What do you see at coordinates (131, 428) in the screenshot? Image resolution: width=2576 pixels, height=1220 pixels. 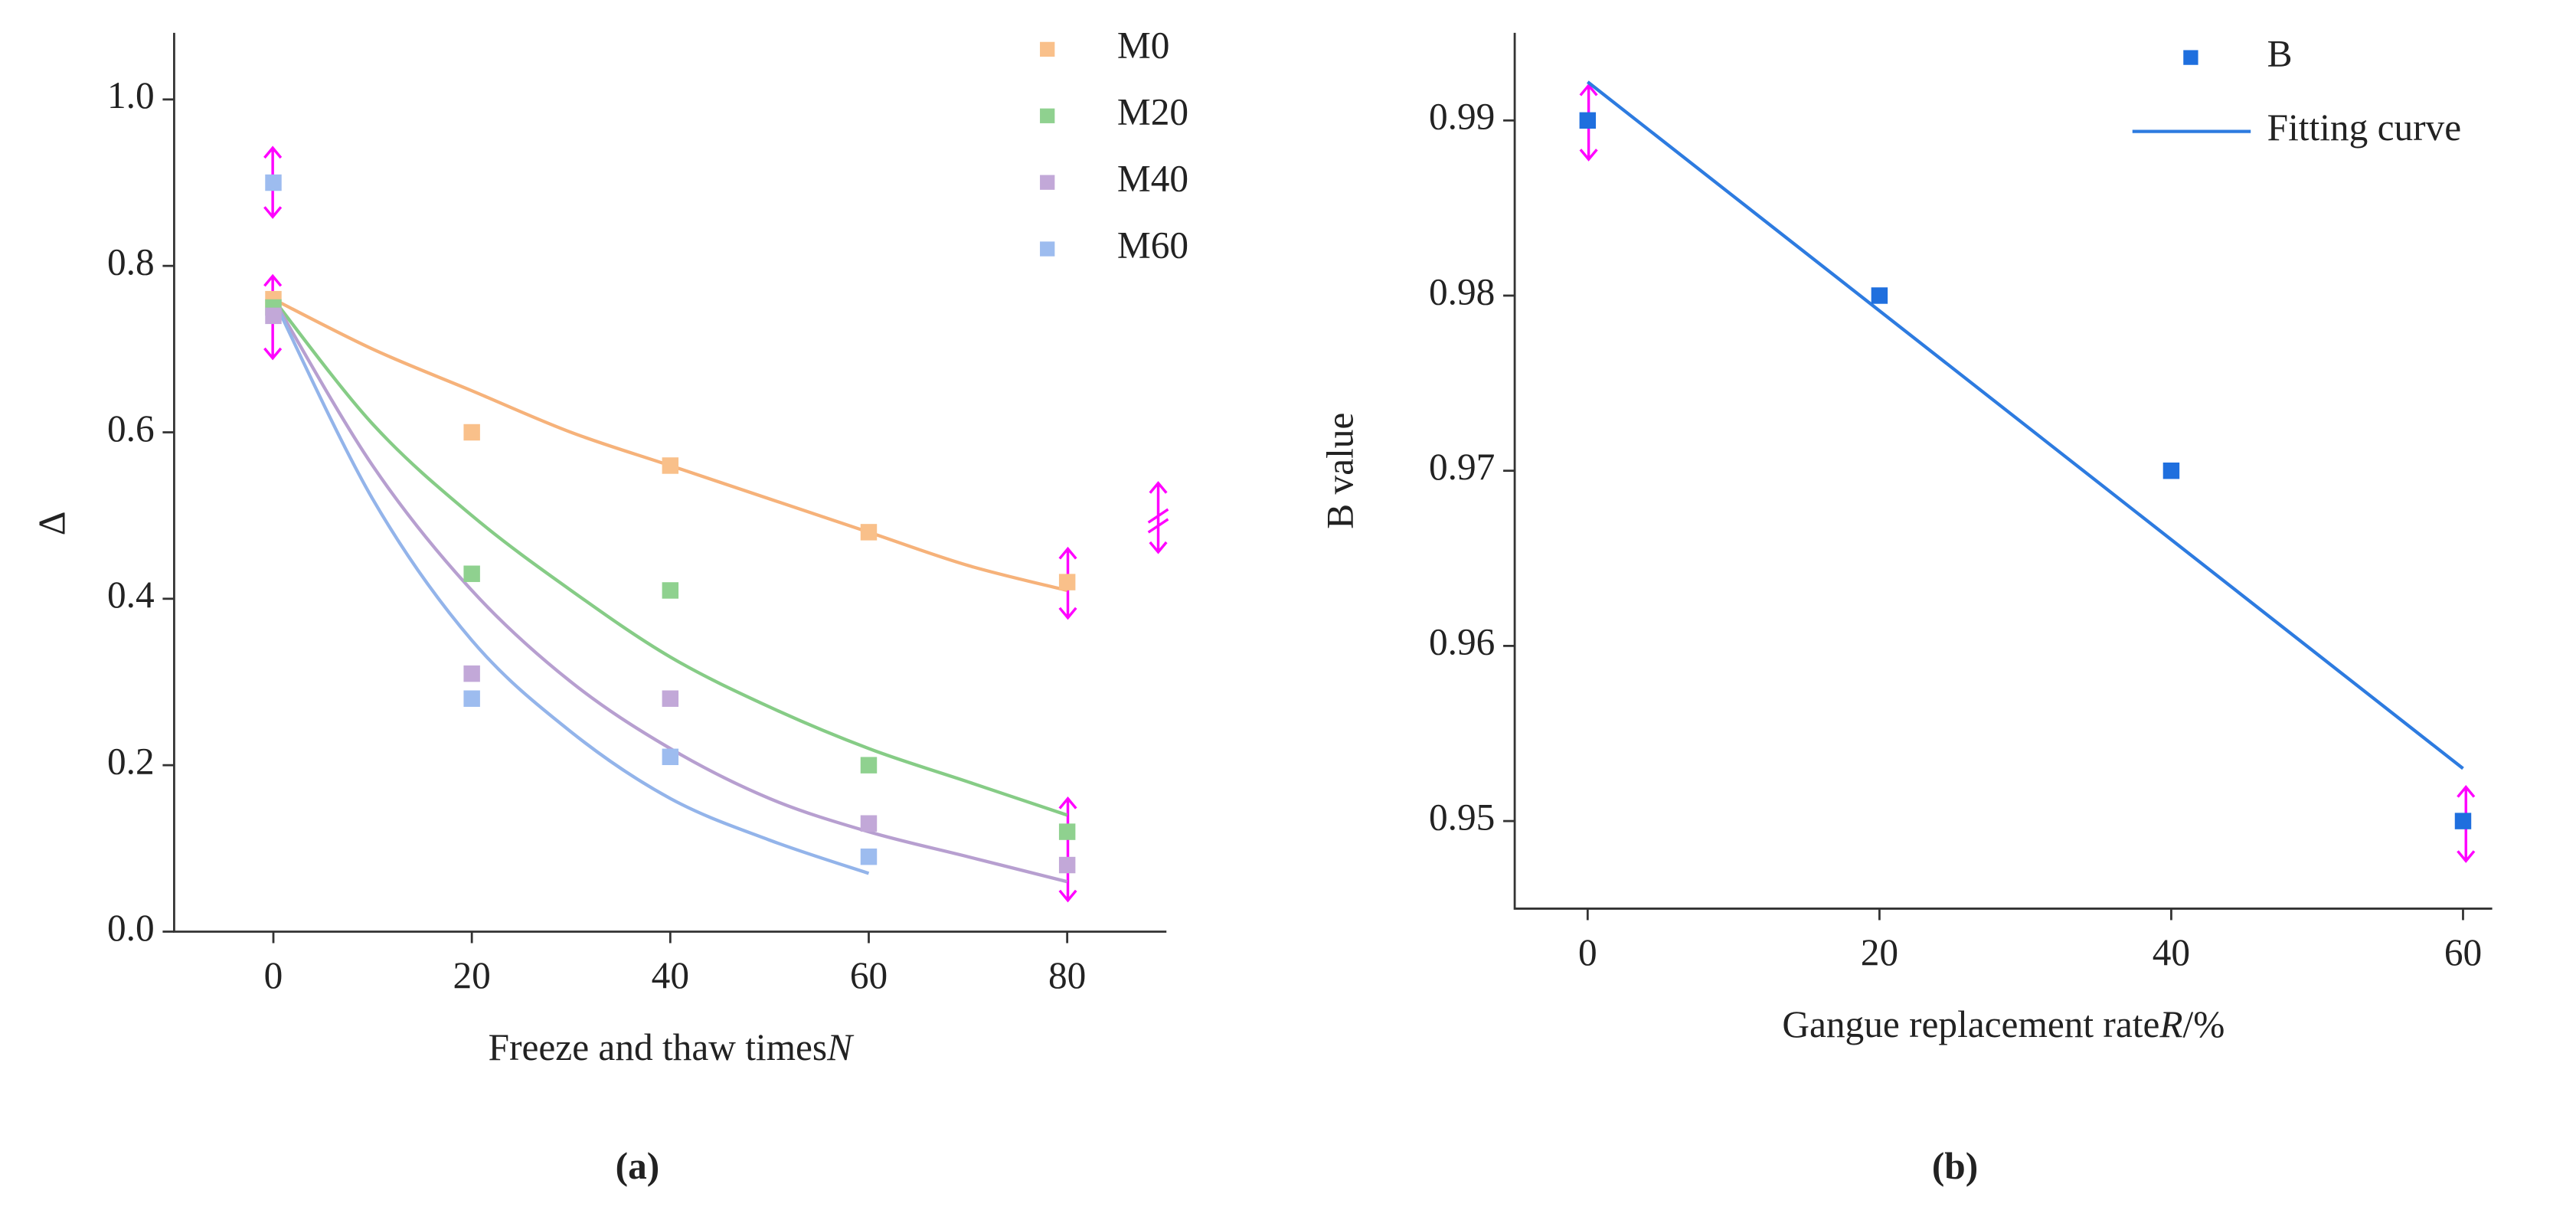 I see `y-tick-label: 0.6` at bounding box center [131, 428].